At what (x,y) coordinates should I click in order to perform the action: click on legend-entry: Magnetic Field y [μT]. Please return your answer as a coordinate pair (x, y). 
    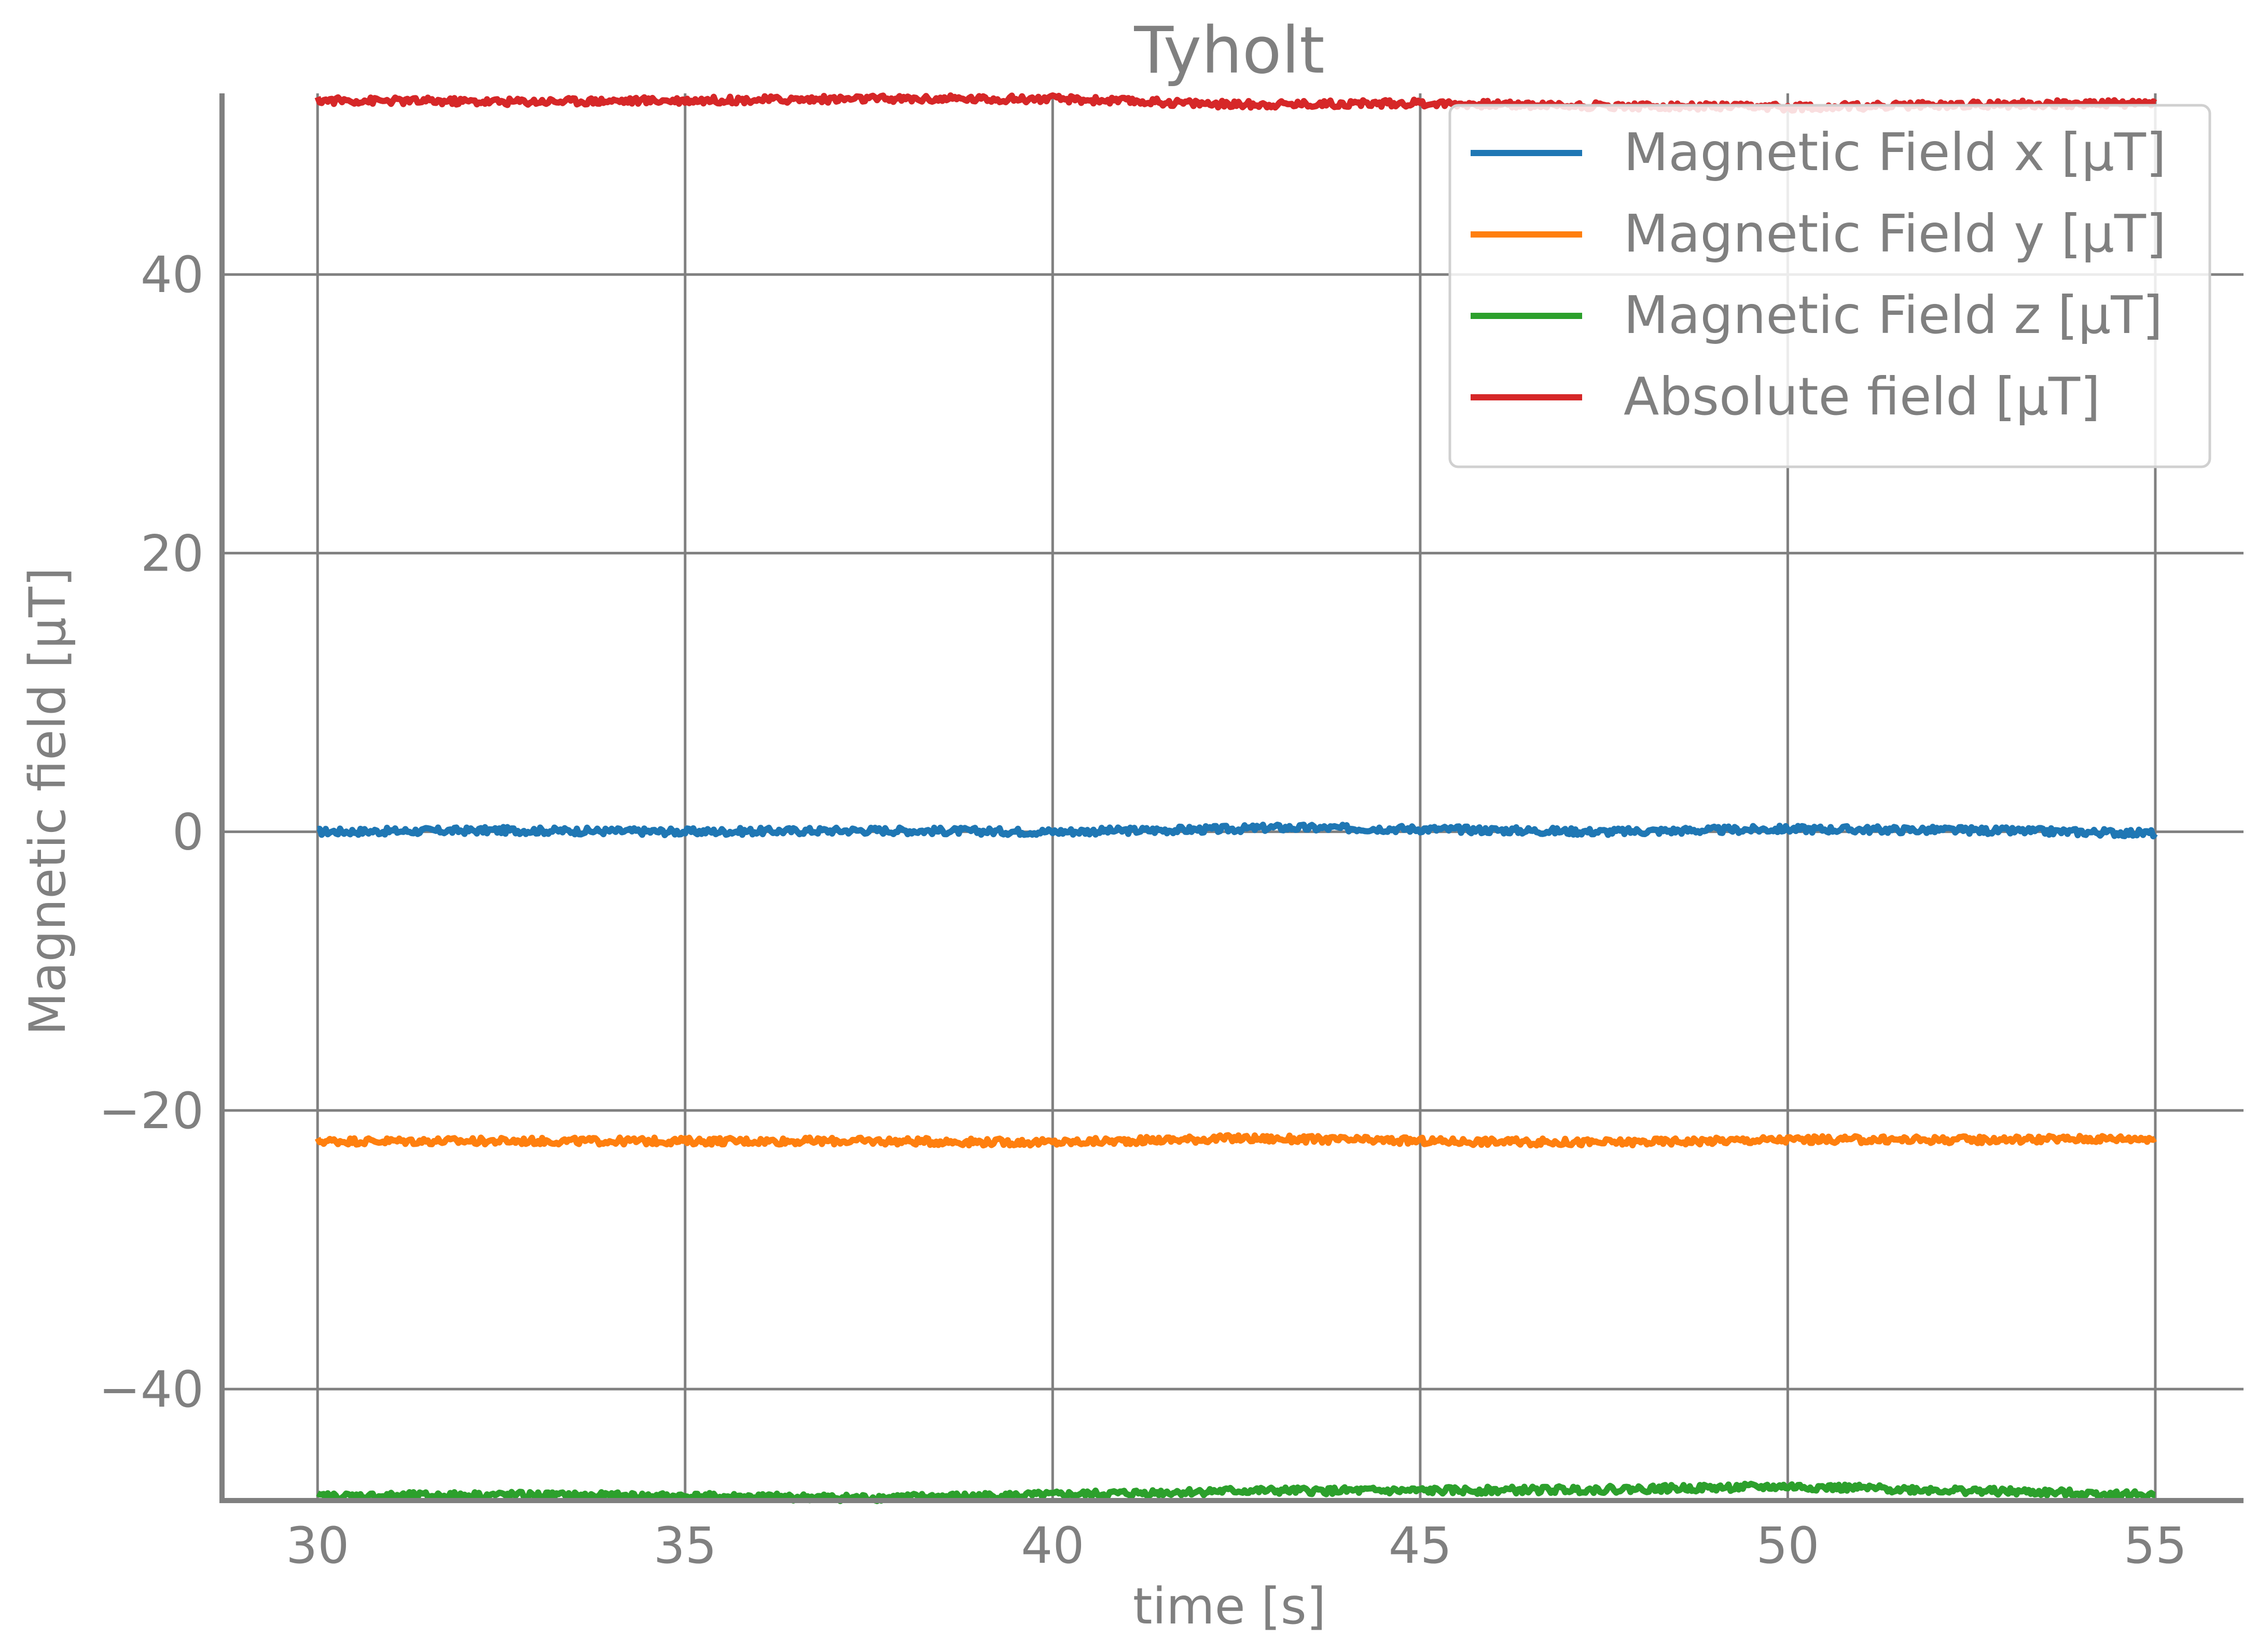
    Looking at the image, I should click on (1895, 234).